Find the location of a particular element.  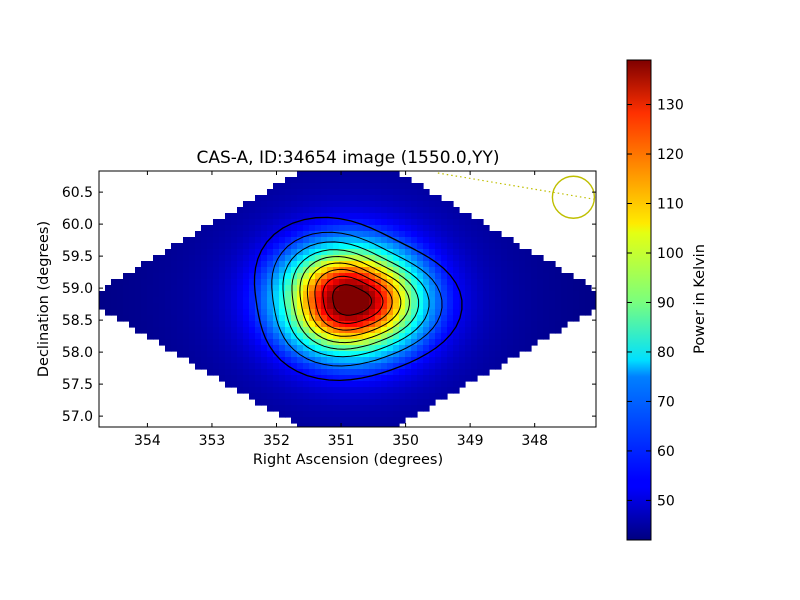

colorbar-tick-label: 90 is located at coordinates (666, 303).